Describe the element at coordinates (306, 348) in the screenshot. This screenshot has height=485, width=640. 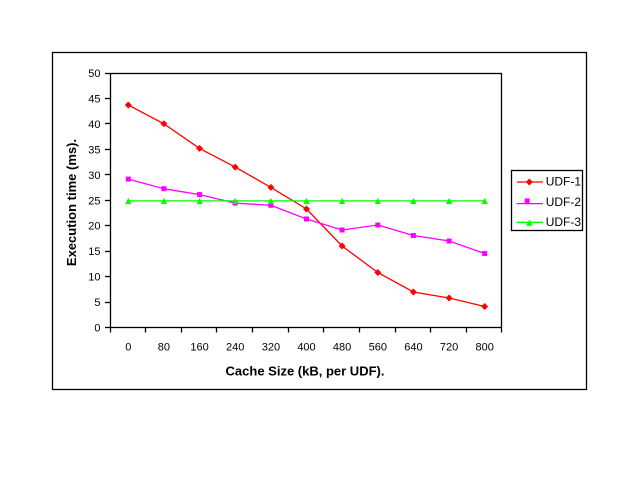
I see `svg-text: 400` at that location.